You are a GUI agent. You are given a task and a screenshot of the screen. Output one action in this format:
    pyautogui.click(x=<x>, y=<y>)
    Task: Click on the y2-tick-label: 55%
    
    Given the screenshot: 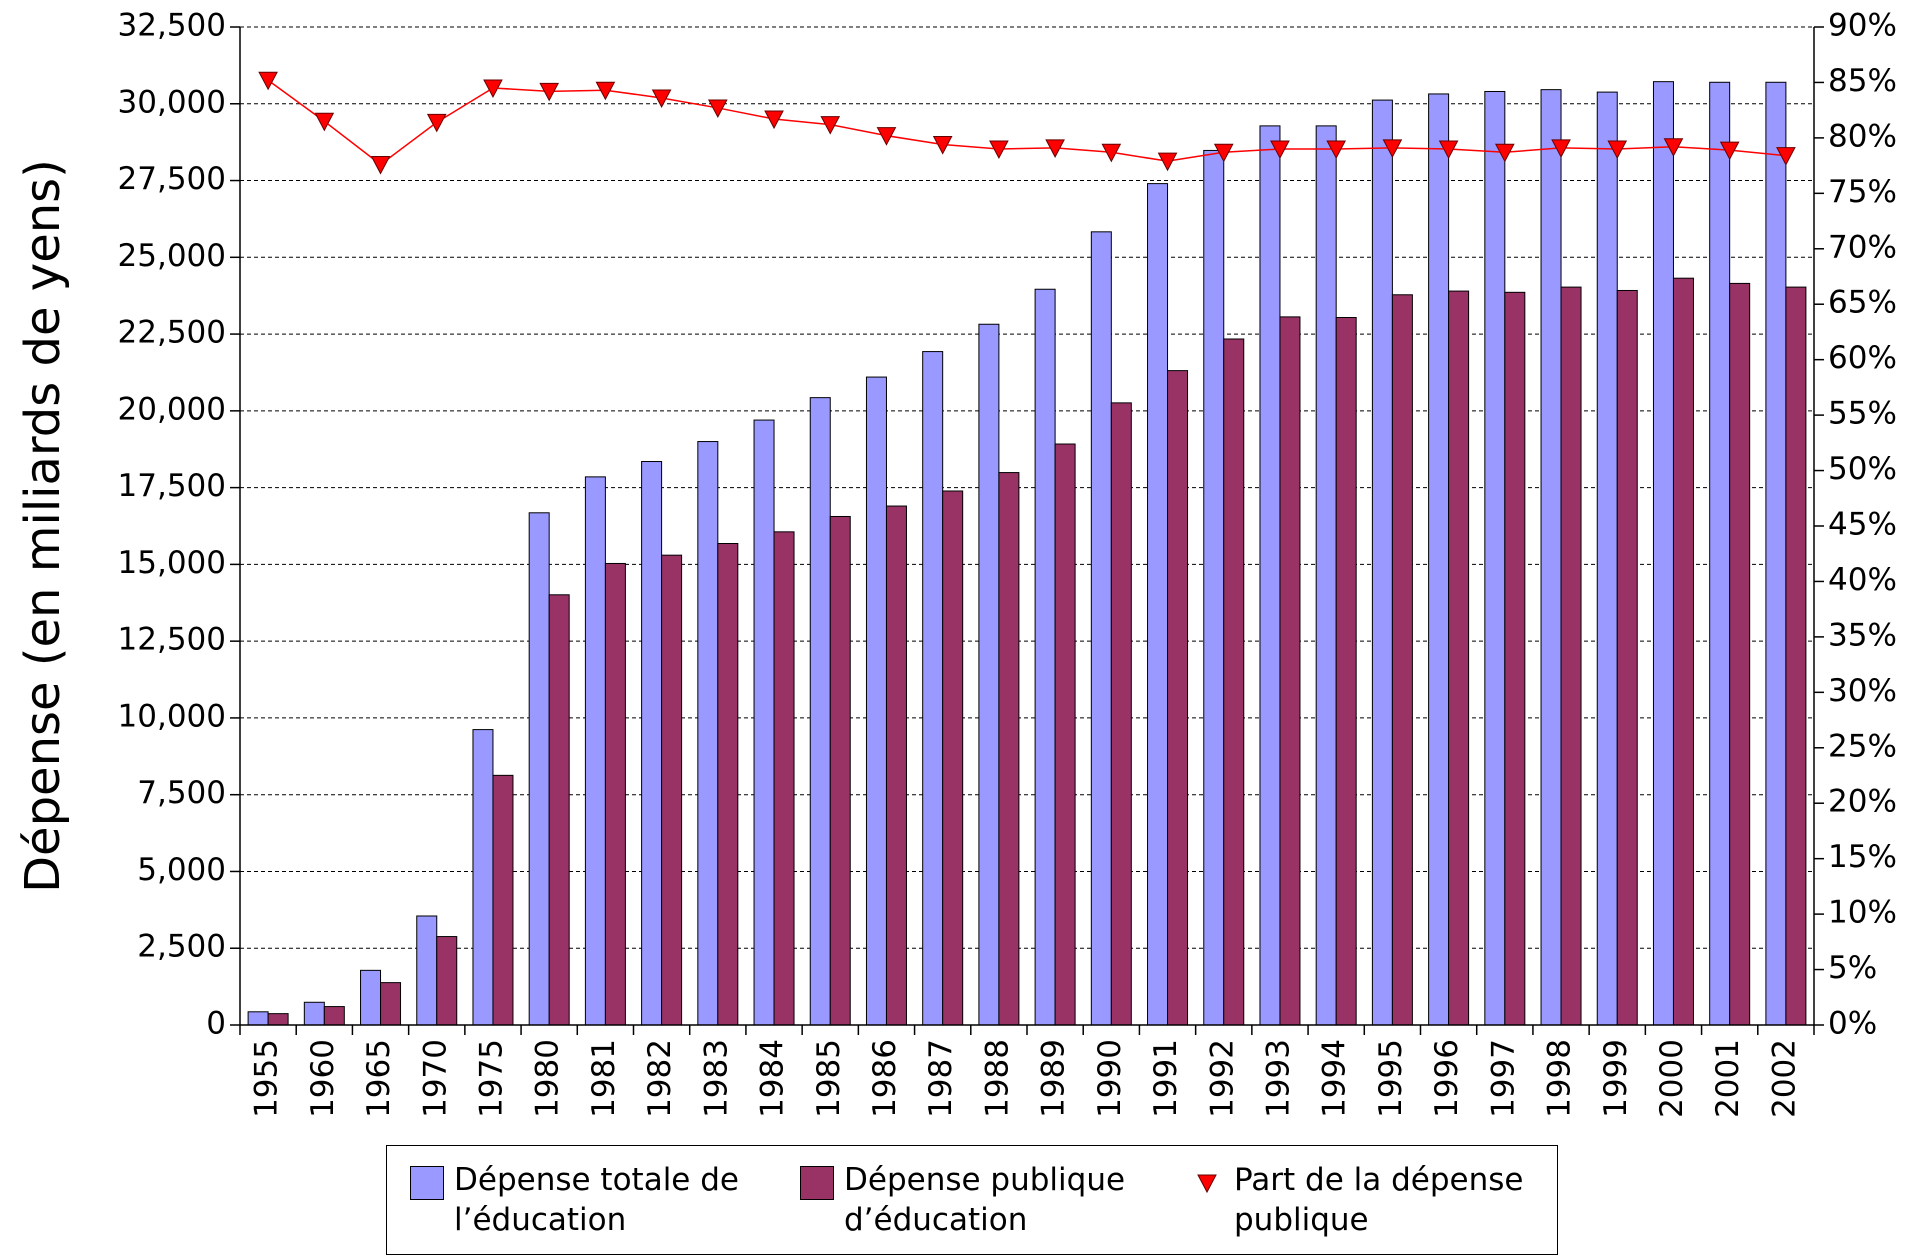 What is the action you would take?
    pyautogui.click(x=1862, y=414)
    